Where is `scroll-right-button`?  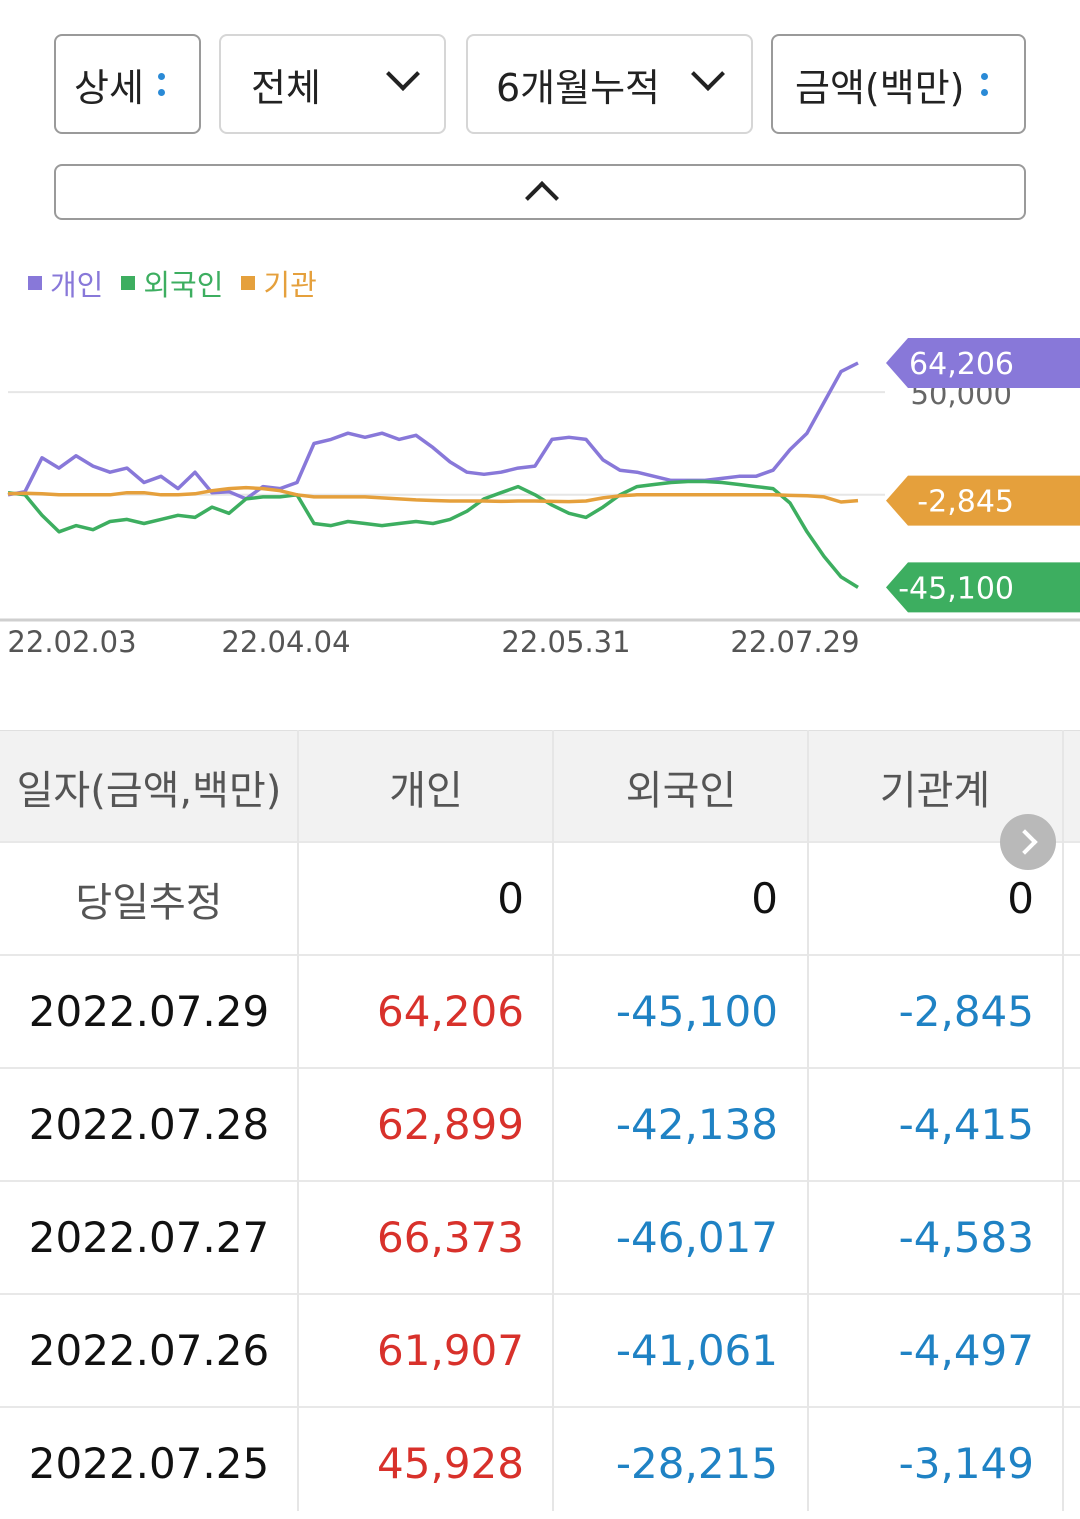 scroll-right-button is located at coordinates (1028, 842).